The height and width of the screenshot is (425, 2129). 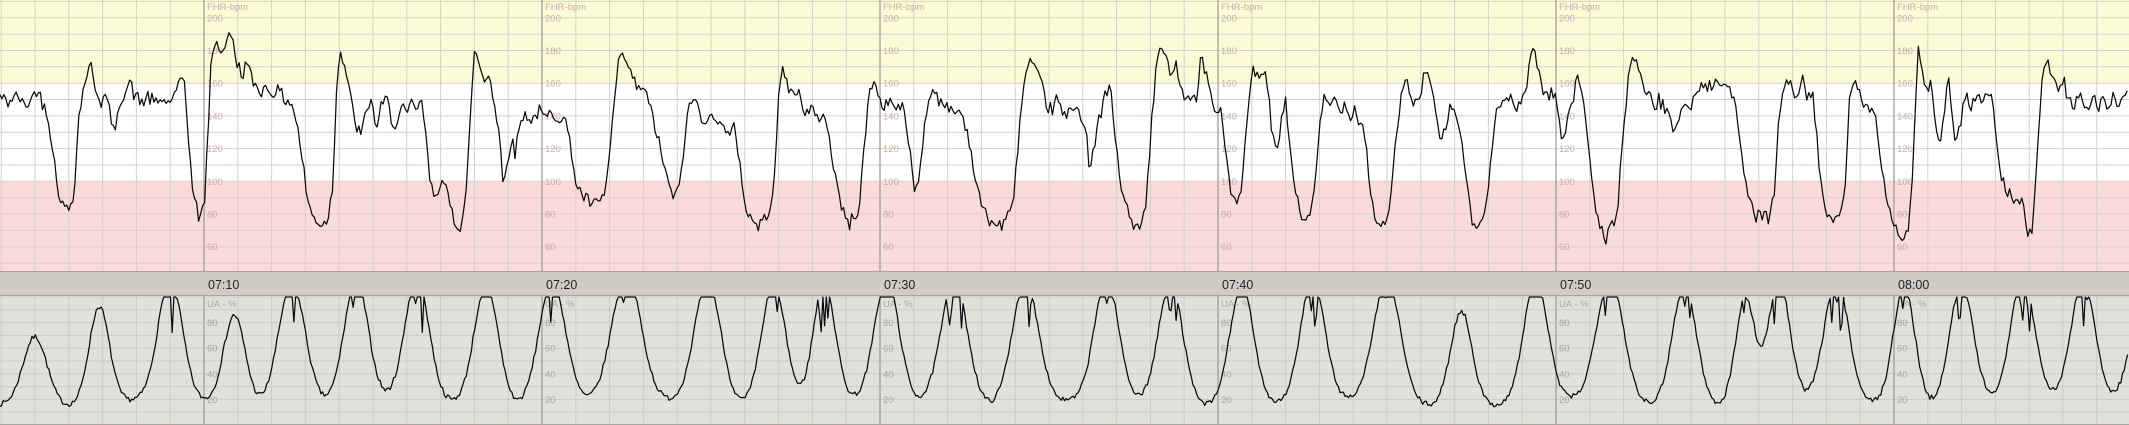 I want to click on time-axis-strip: 07:10 07:20 07:30 07:40 07:50 08:00, so click(x=1064, y=283).